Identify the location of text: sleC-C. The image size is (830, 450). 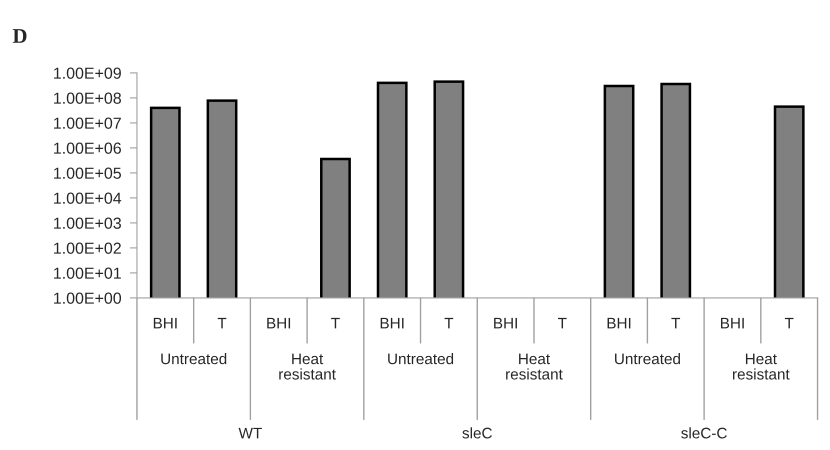
(704, 432).